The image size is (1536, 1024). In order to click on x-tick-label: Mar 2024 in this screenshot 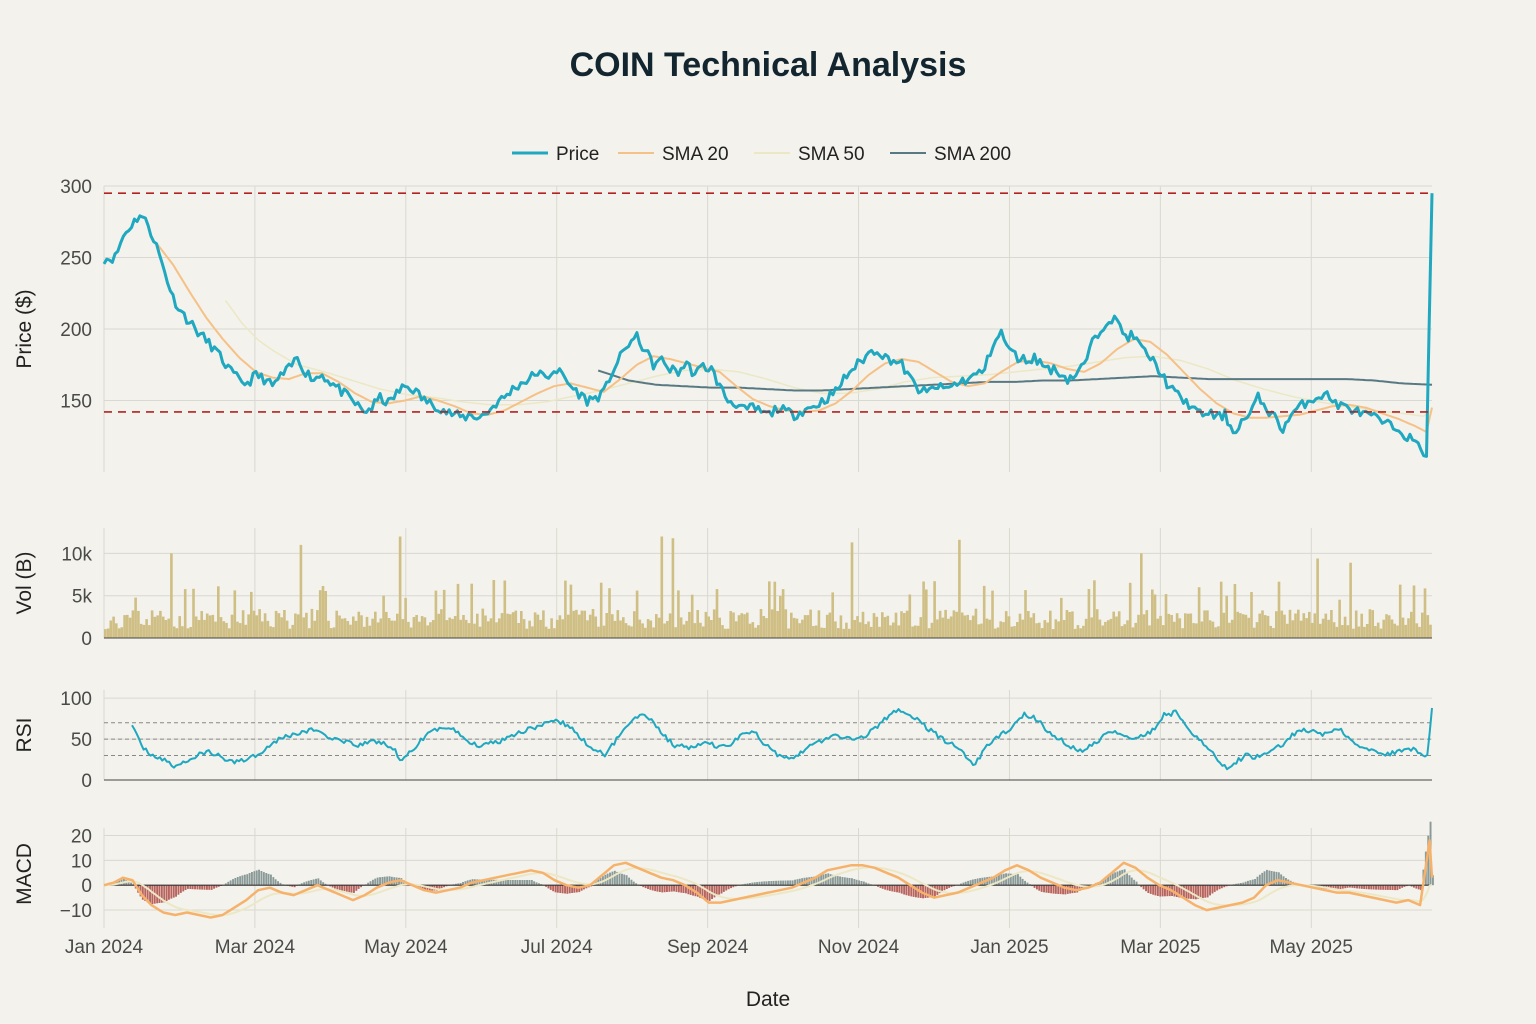, I will do `click(255, 947)`.